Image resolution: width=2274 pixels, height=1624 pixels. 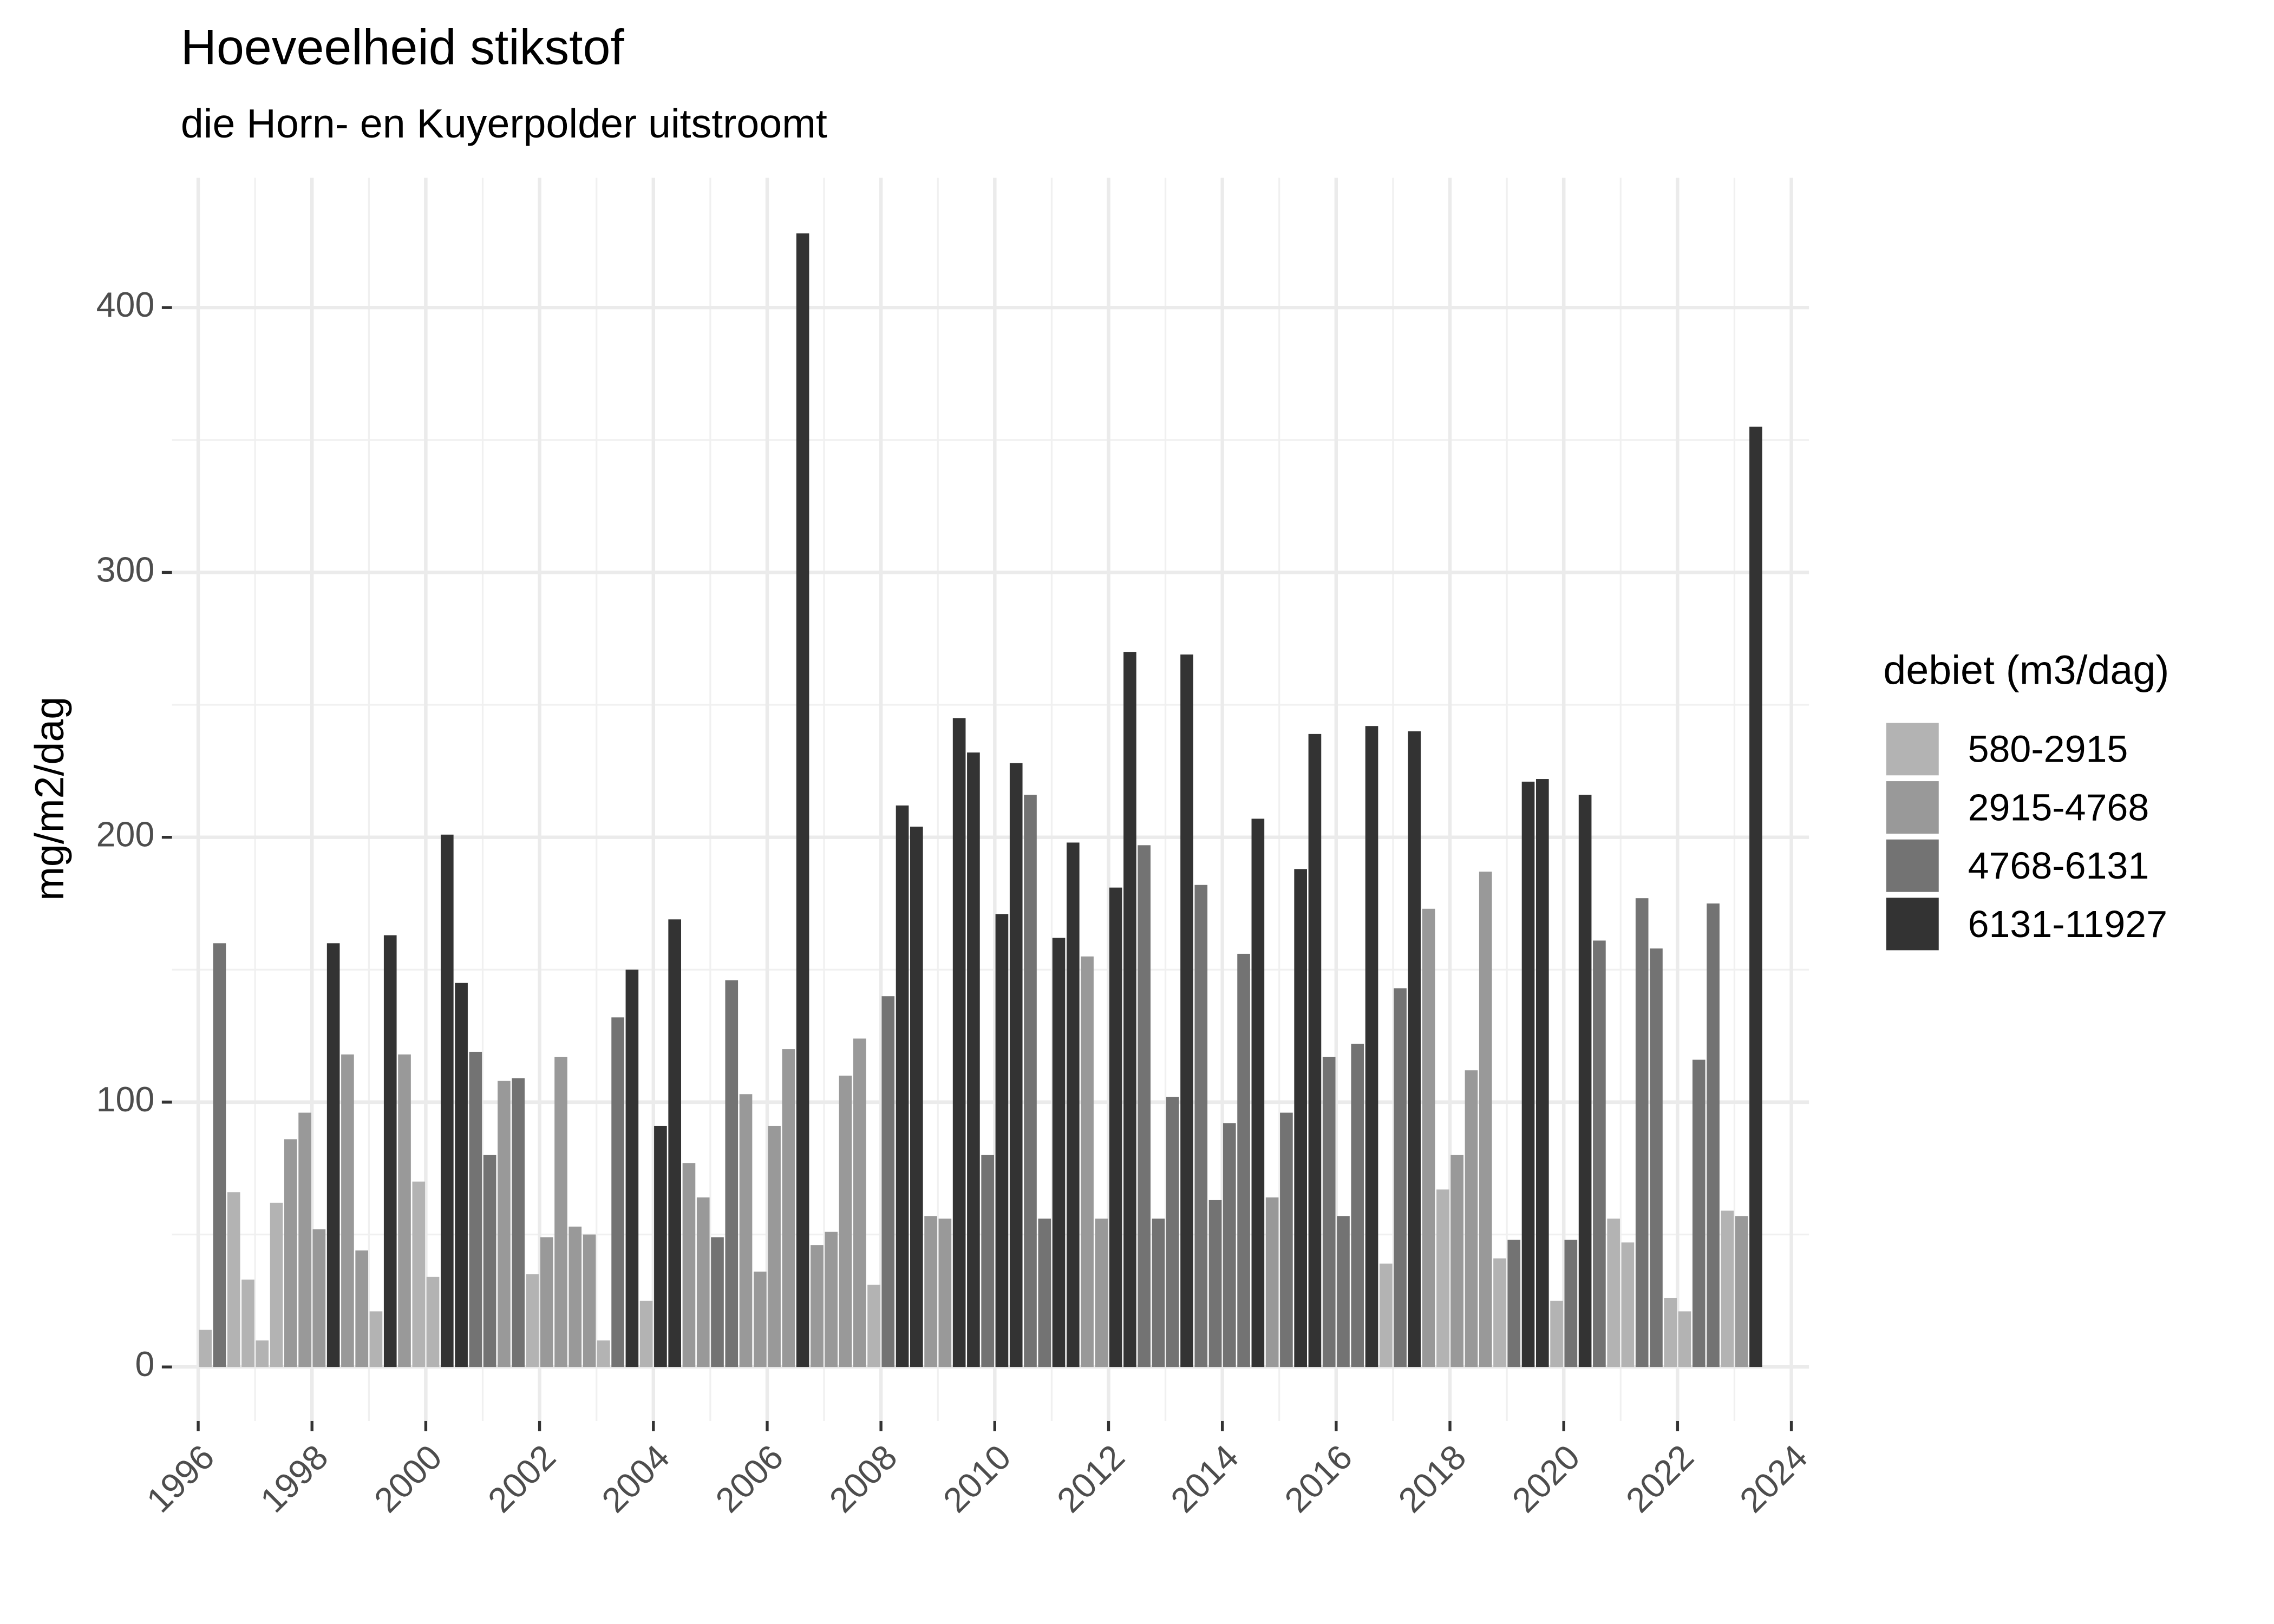 I want to click on y-tick-label: 0, so click(x=144, y=1364).